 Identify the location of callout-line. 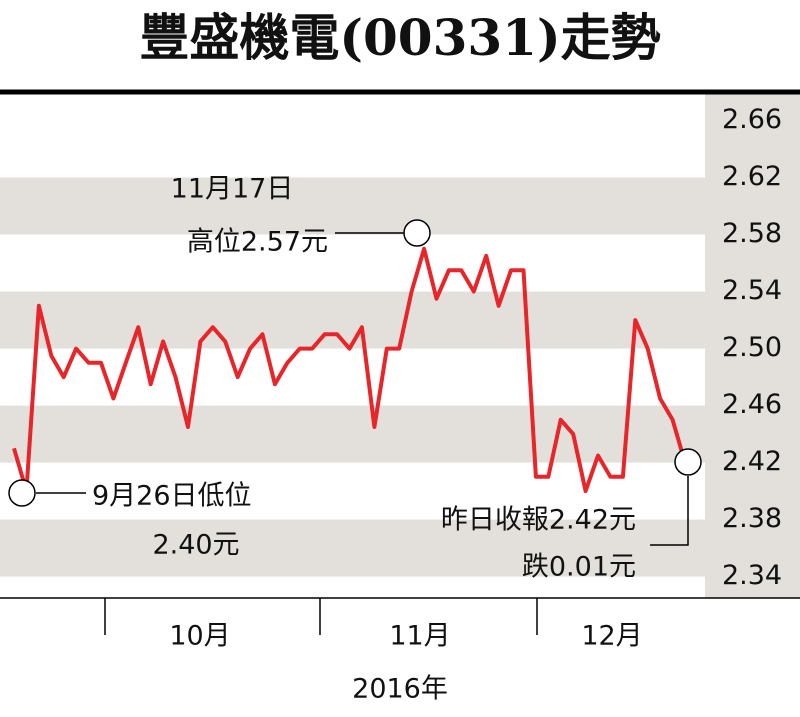
(669, 511).